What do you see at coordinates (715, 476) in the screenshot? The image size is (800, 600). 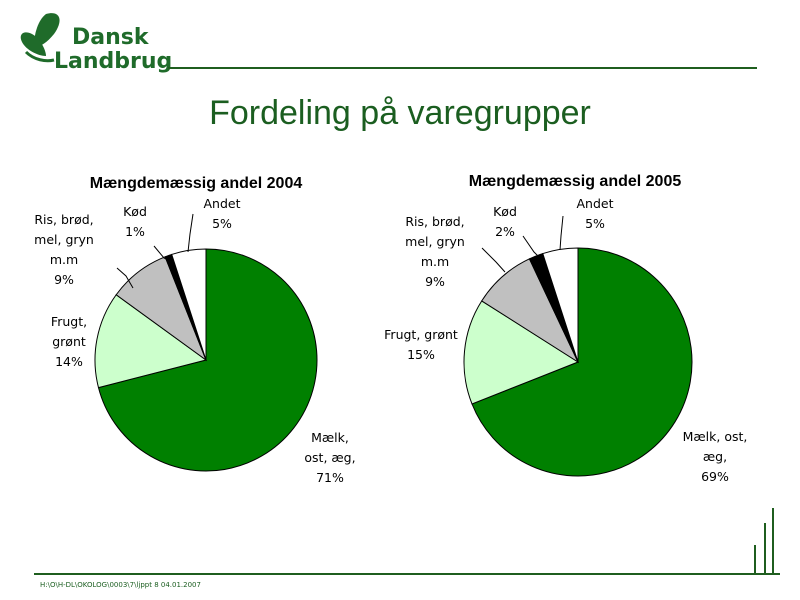 I see `data-label-maelk: 69%` at bounding box center [715, 476].